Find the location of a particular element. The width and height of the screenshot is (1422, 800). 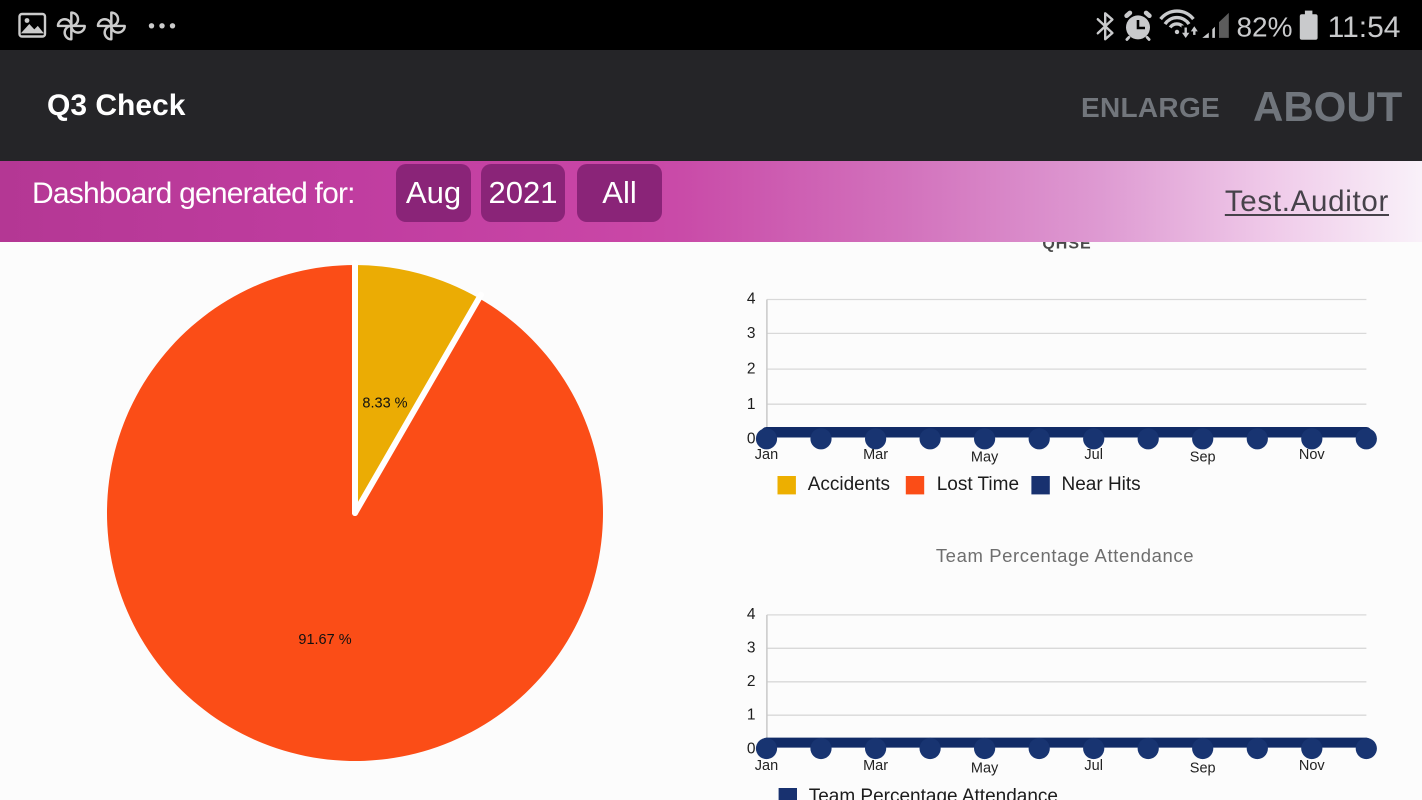

svg-text: Accidents is located at coordinates (849, 484).